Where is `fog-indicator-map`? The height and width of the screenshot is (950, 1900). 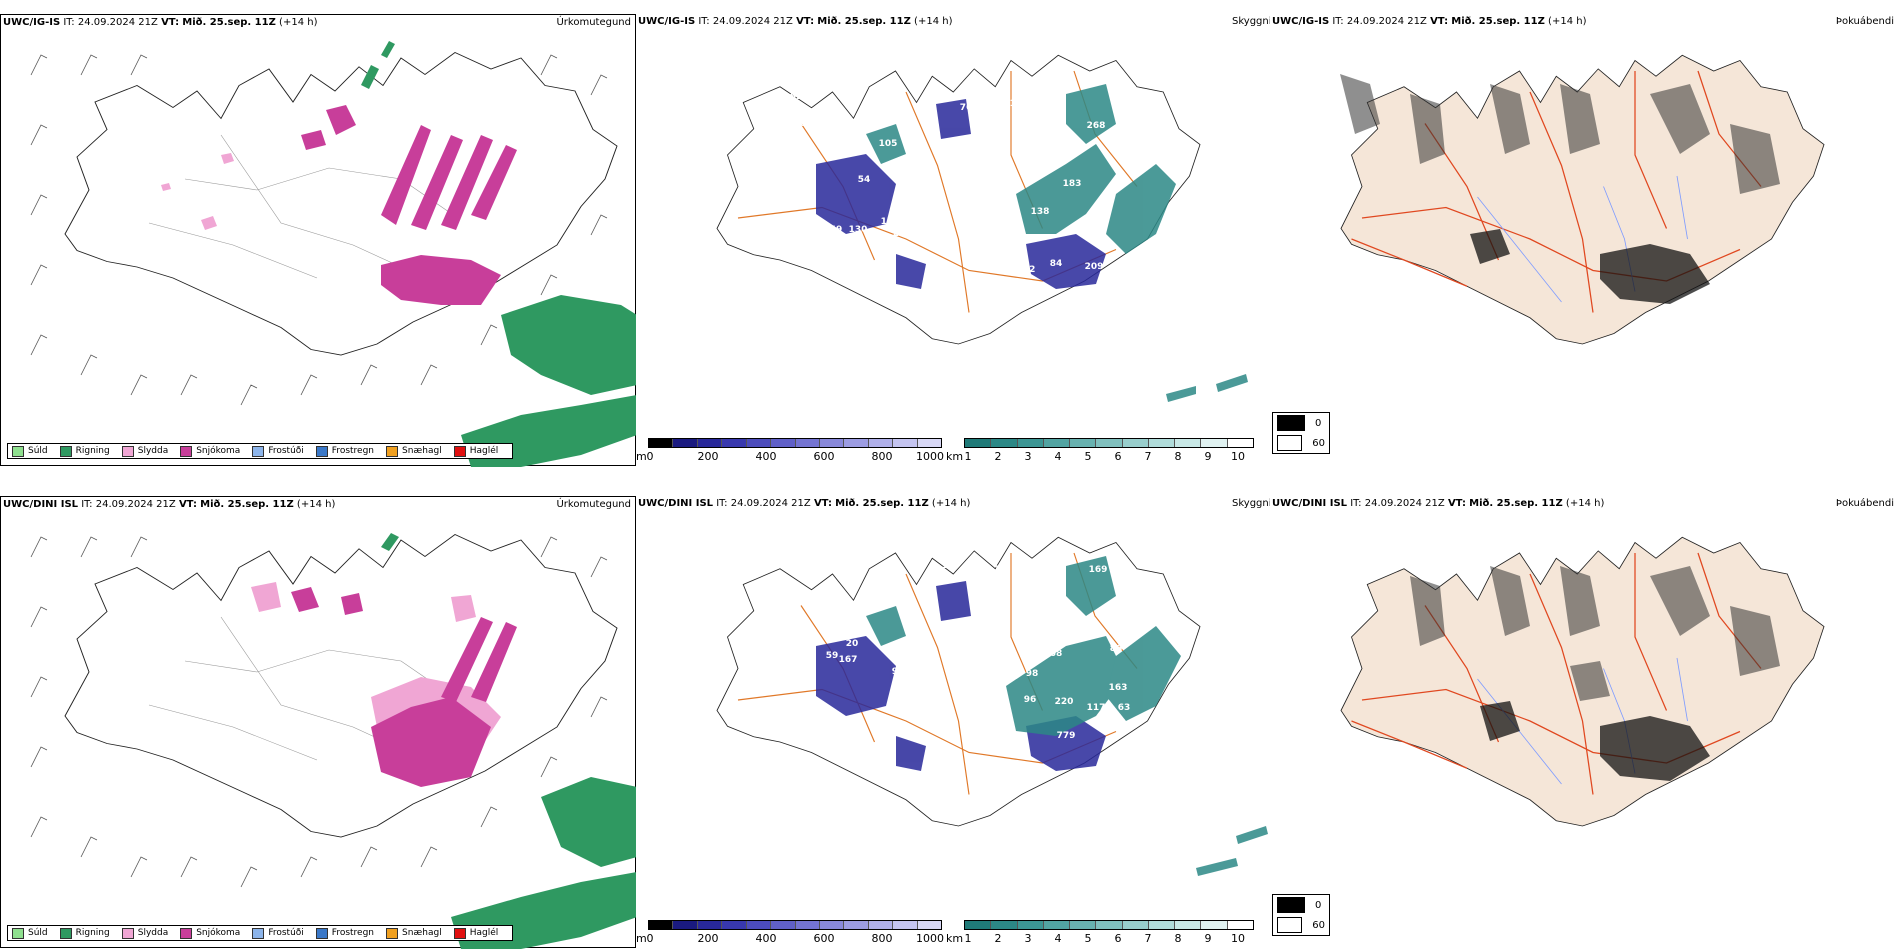 fog-indicator-map is located at coordinates (1582, 681).